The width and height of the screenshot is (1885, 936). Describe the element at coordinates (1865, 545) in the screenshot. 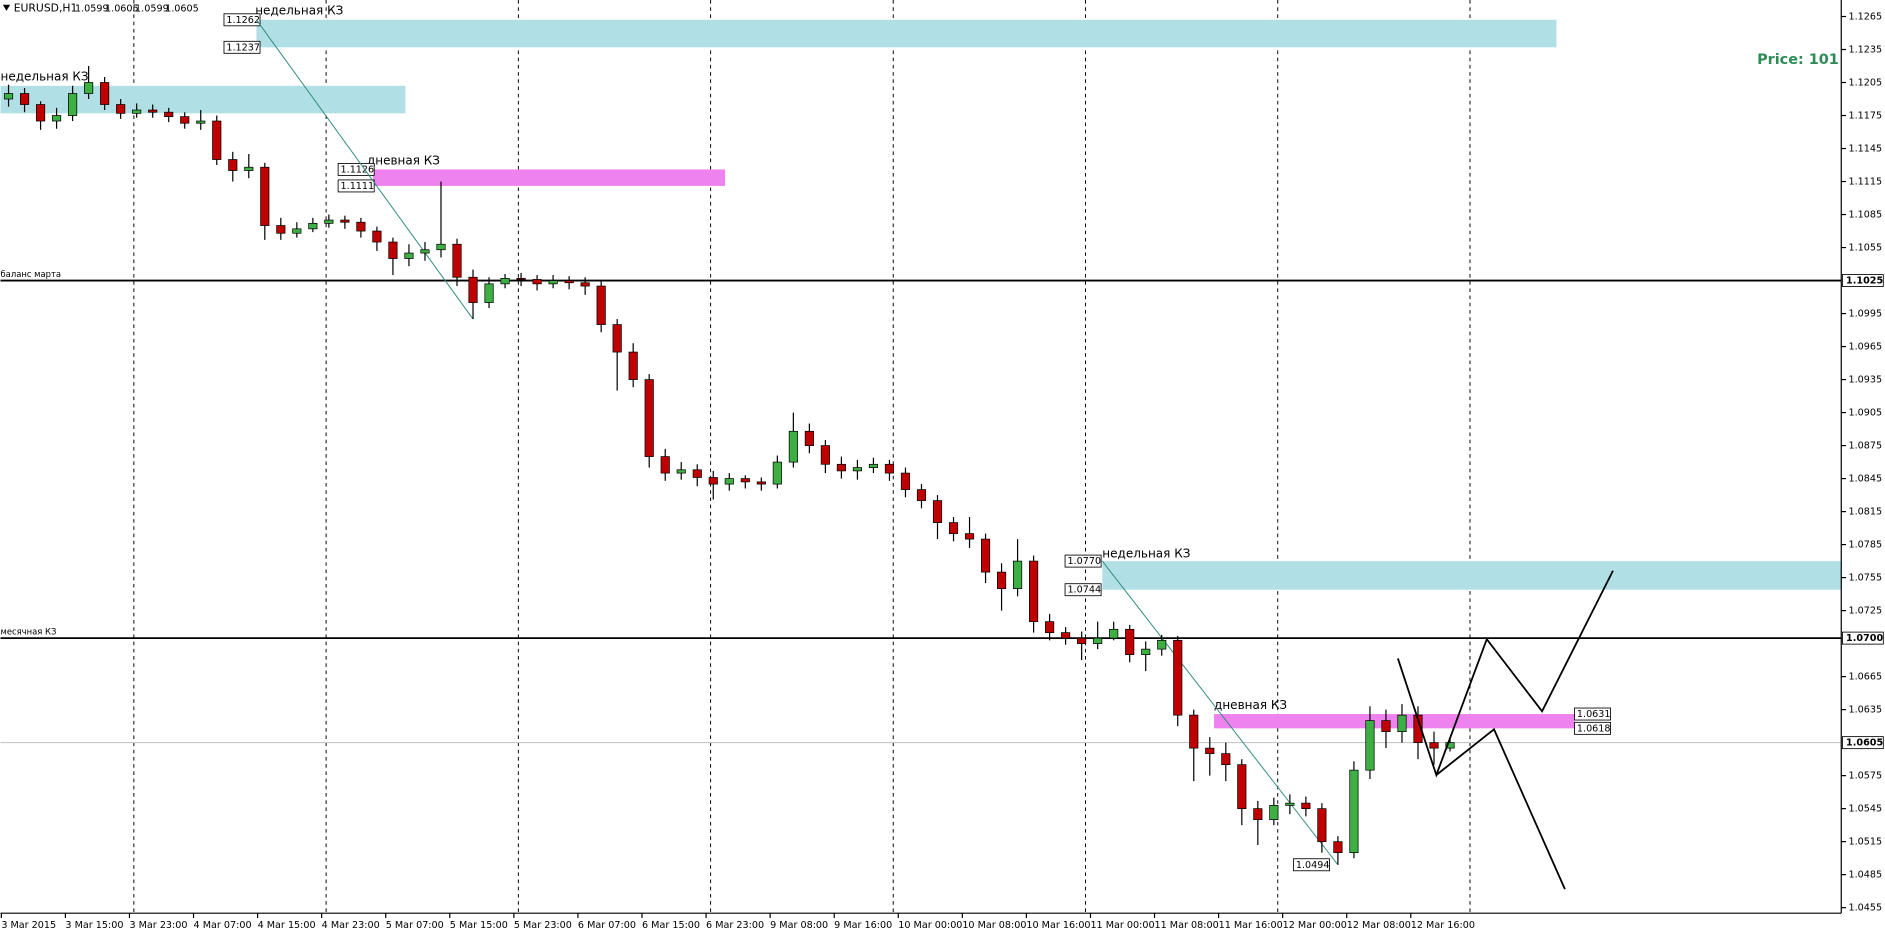

I see `y-tick-label: 1.0785` at that location.